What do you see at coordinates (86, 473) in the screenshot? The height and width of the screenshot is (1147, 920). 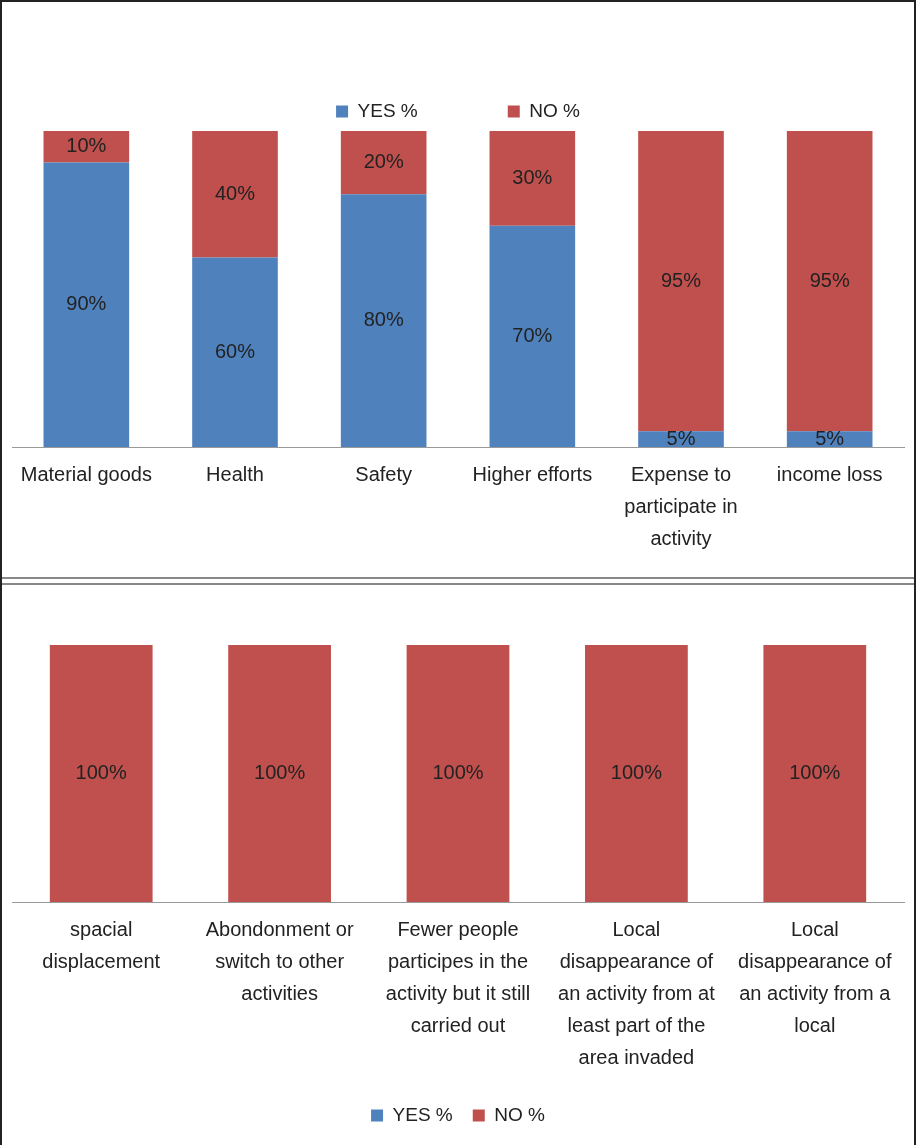 I see `x-tick-label: Material goods` at bounding box center [86, 473].